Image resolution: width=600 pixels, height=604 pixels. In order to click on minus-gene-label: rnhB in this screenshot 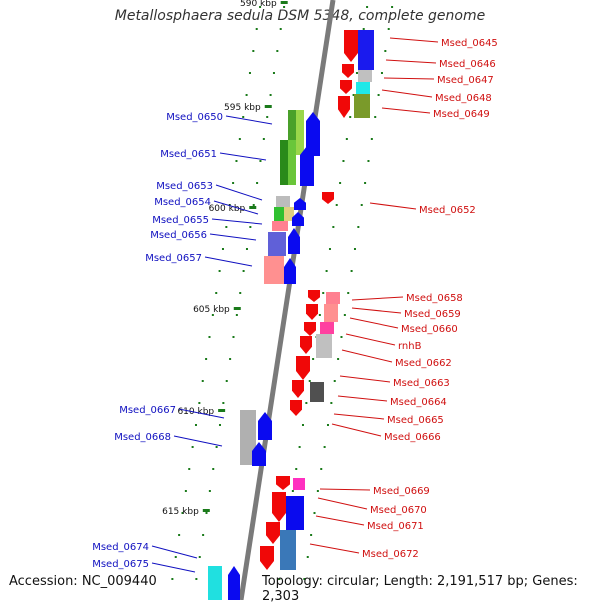, I will do `click(410, 346)`.